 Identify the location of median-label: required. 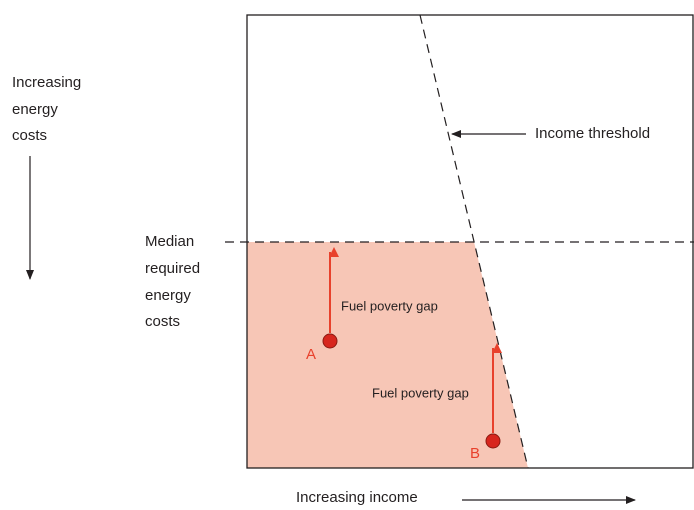
(172, 268).